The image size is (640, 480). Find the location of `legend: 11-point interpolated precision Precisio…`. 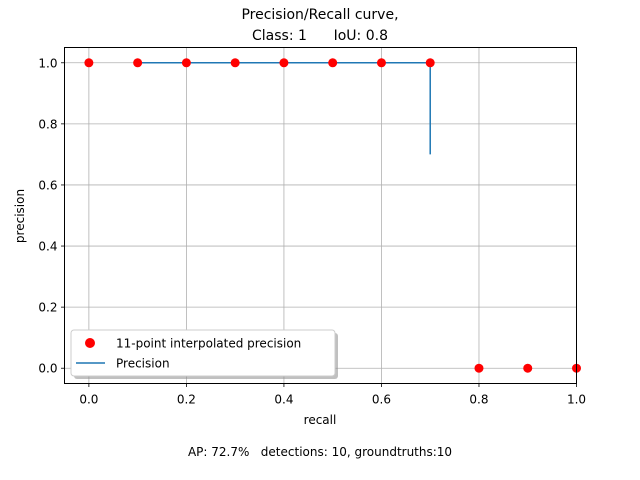

legend: 11-point interpolated precision Precisio… is located at coordinates (204, 354).